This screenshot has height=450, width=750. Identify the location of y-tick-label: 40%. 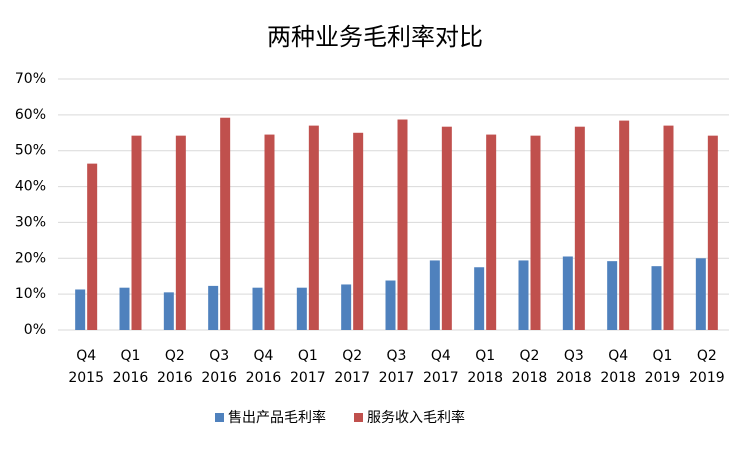
(30, 187).